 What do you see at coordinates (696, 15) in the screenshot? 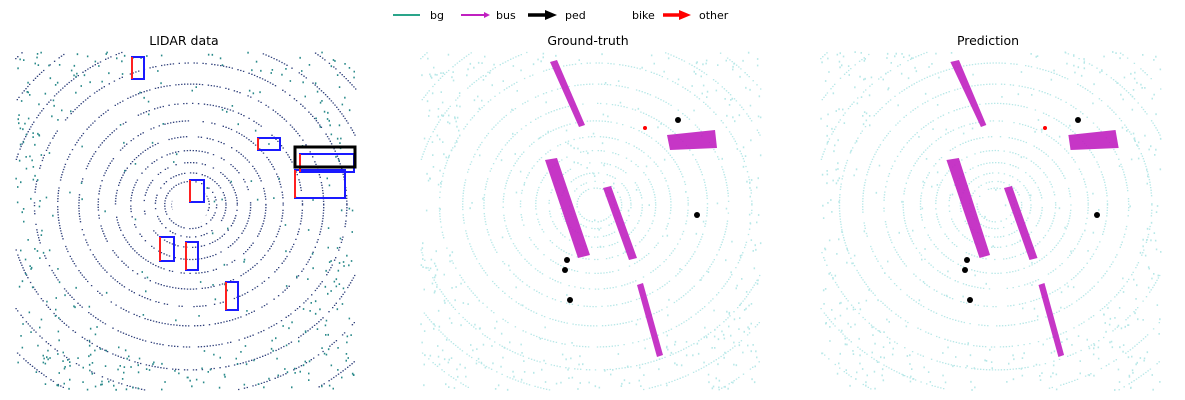
I see `legend-item-other: other` at bounding box center [696, 15].